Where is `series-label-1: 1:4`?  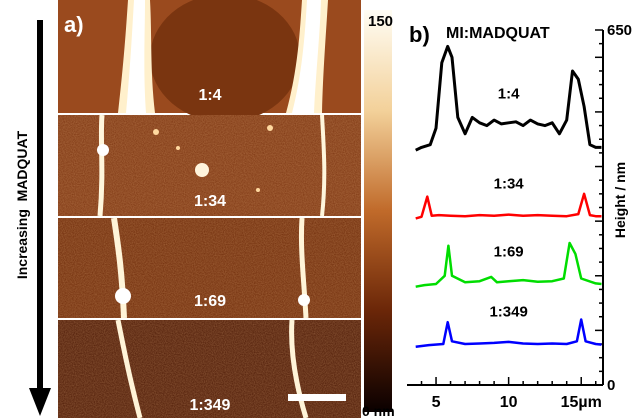 series-label-1: 1:4 is located at coordinates (509, 93).